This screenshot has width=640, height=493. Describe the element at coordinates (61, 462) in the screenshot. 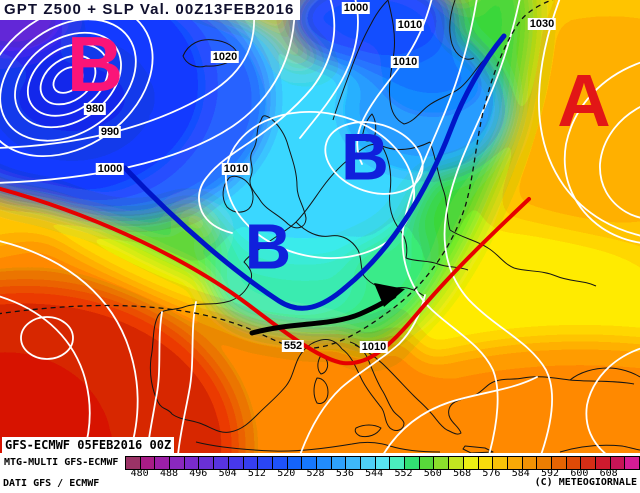

I see `model-name-label: MTG-MULTI GFS-ECMWF` at that location.